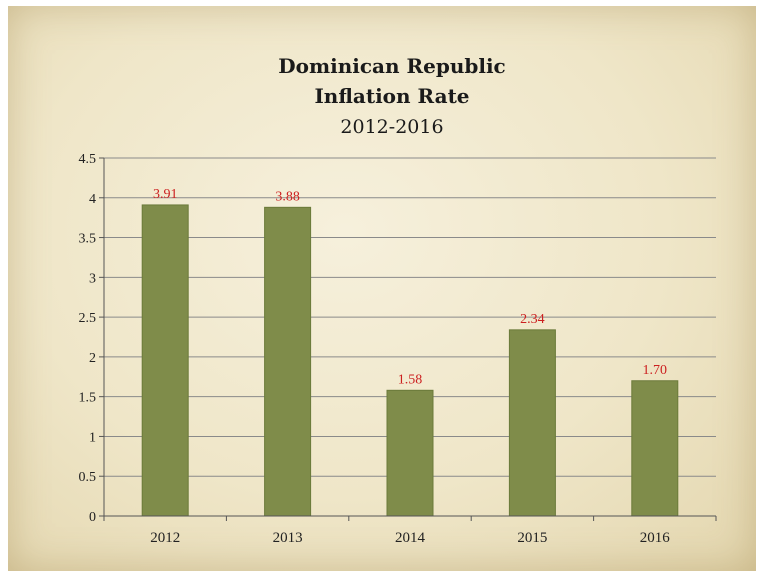 The height and width of the screenshot is (577, 764). What do you see at coordinates (165, 360) in the screenshot?
I see `bar-2012` at bounding box center [165, 360].